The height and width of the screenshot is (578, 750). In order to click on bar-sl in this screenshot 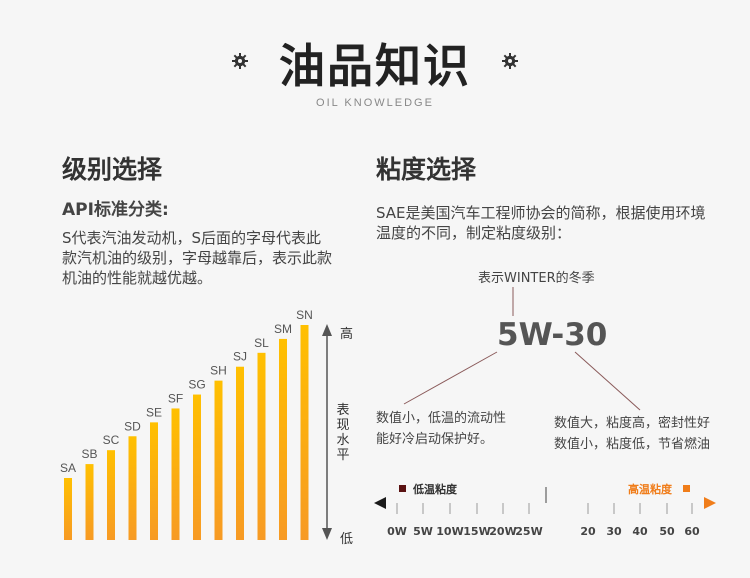, I will do `click(261, 446)`.